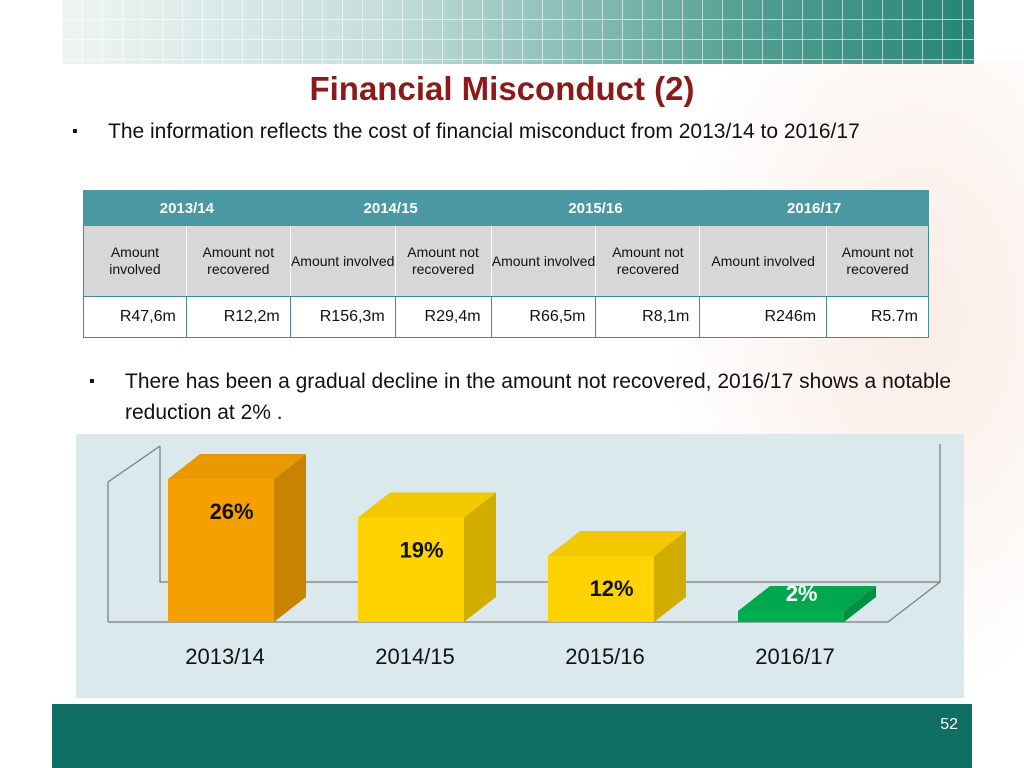 The image size is (1024, 768). Describe the element at coordinates (518, 32) in the screenshot. I see `header-decoration` at that location.